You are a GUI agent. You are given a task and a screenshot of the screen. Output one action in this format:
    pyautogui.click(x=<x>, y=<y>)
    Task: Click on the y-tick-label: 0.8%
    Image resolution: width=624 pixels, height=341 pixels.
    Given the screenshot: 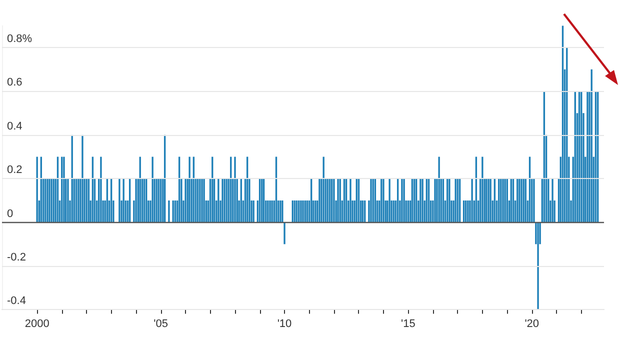 What is the action you would take?
    pyautogui.click(x=19, y=39)
    